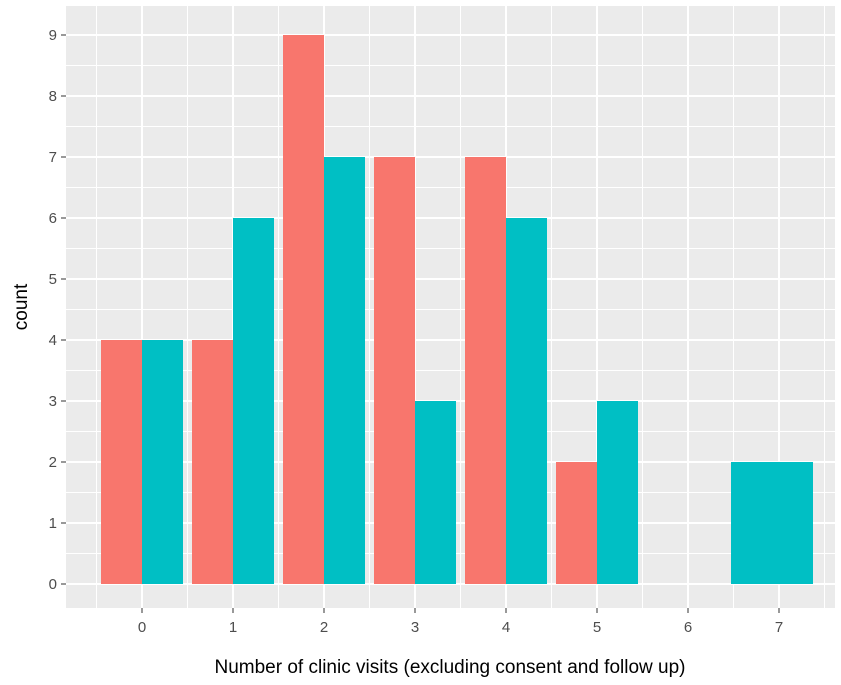 This screenshot has height=685, width=841. Describe the element at coordinates (53, 279) in the screenshot. I see `y-tick-label: 5` at that location.